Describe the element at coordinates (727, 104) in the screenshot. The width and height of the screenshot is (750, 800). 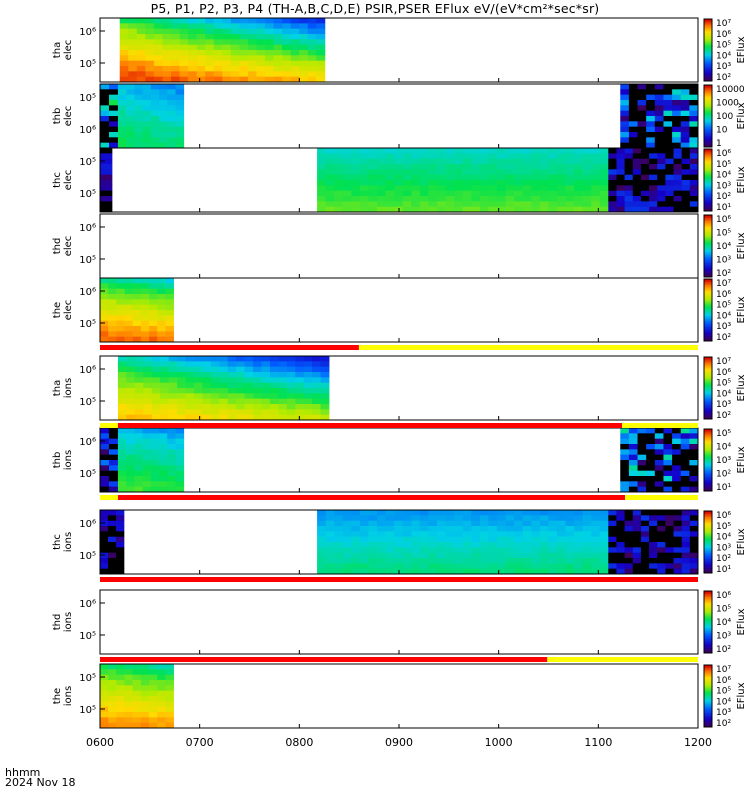
I see `colorbar-tick-label: 1000` at that location.